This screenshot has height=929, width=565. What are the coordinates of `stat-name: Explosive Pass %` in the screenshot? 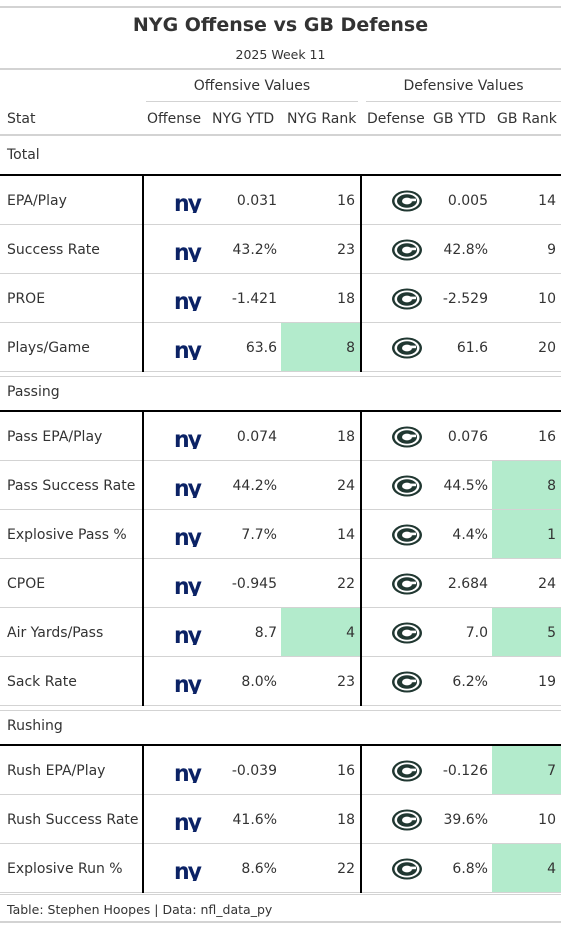 It's located at (67, 534).